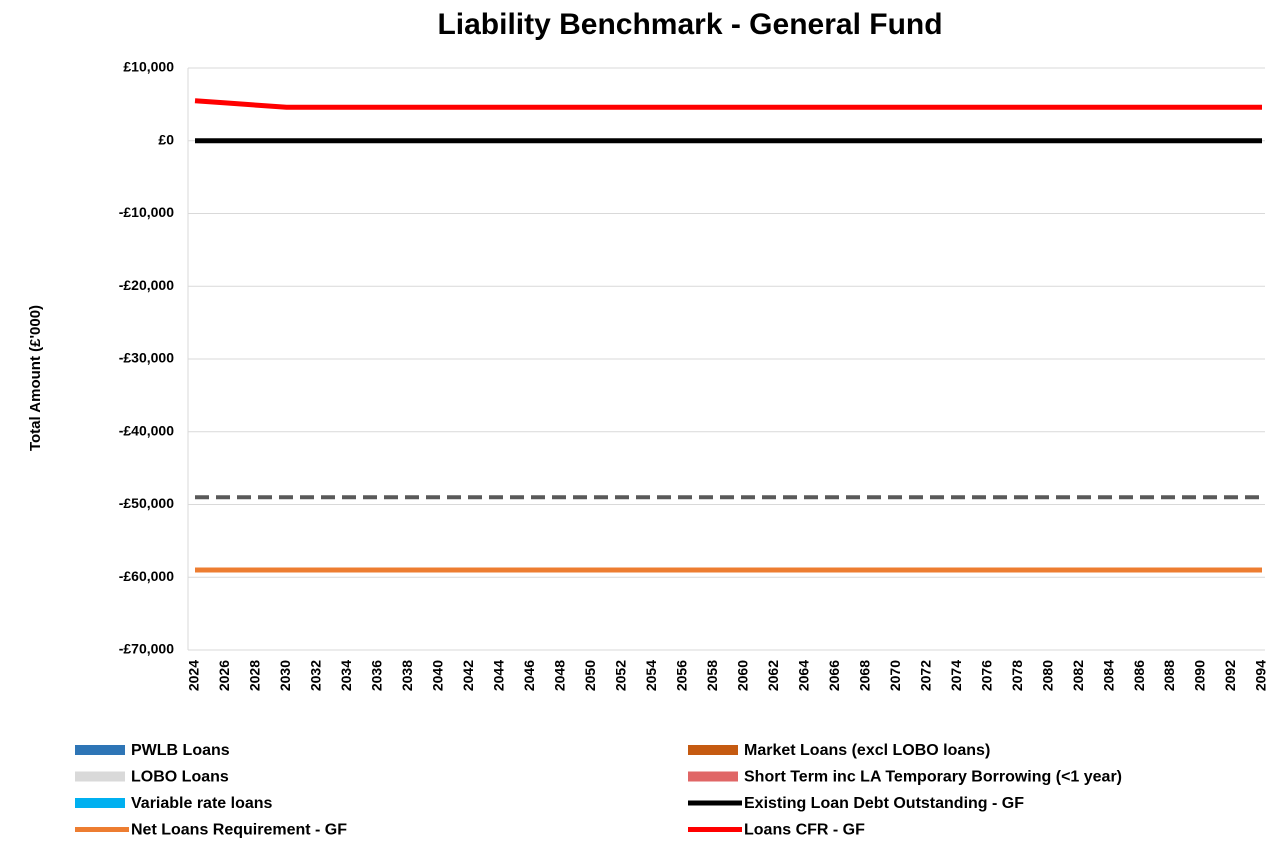 Image resolution: width=1287 pixels, height=845 pixels. Describe the element at coordinates (438, 675) in the screenshot. I see `x-tick-label: 2040` at that location.